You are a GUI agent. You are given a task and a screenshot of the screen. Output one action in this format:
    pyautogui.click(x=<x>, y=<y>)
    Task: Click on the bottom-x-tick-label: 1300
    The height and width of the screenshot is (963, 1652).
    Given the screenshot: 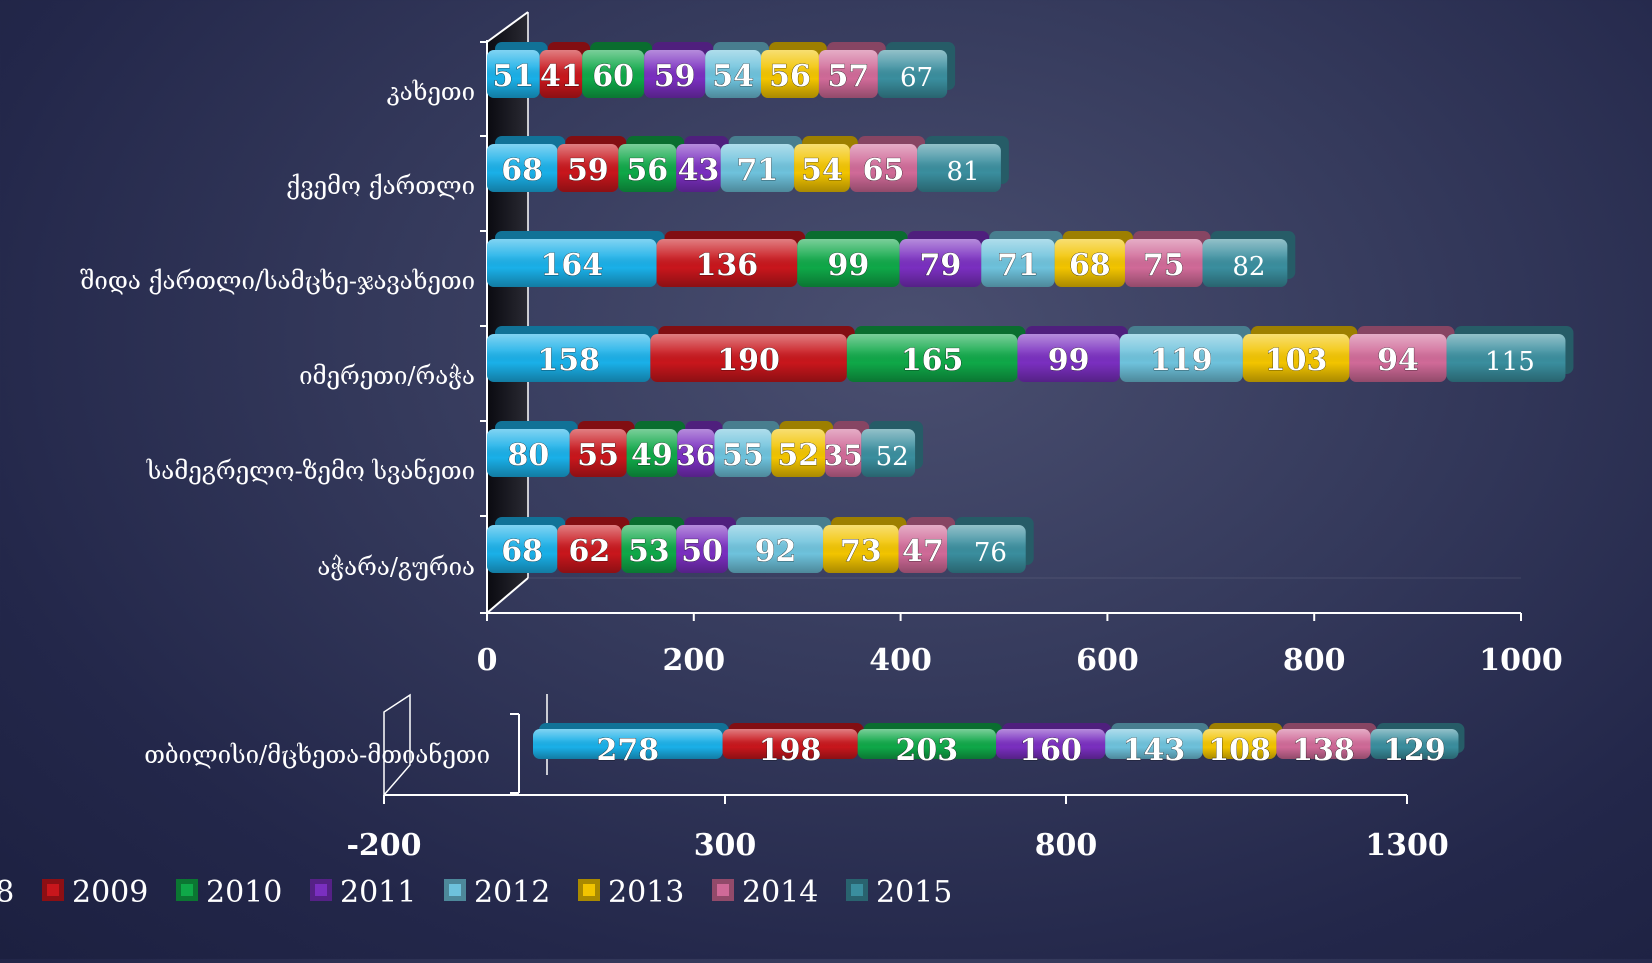 What is the action you would take?
    pyautogui.click(x=1407, y=845)
    